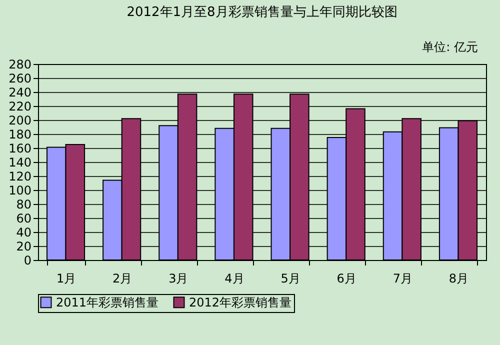  What do you see at coordinates (28, 261) in the screenshot?
I see `y-tick-label: 0` at bounding box center [28, 261].